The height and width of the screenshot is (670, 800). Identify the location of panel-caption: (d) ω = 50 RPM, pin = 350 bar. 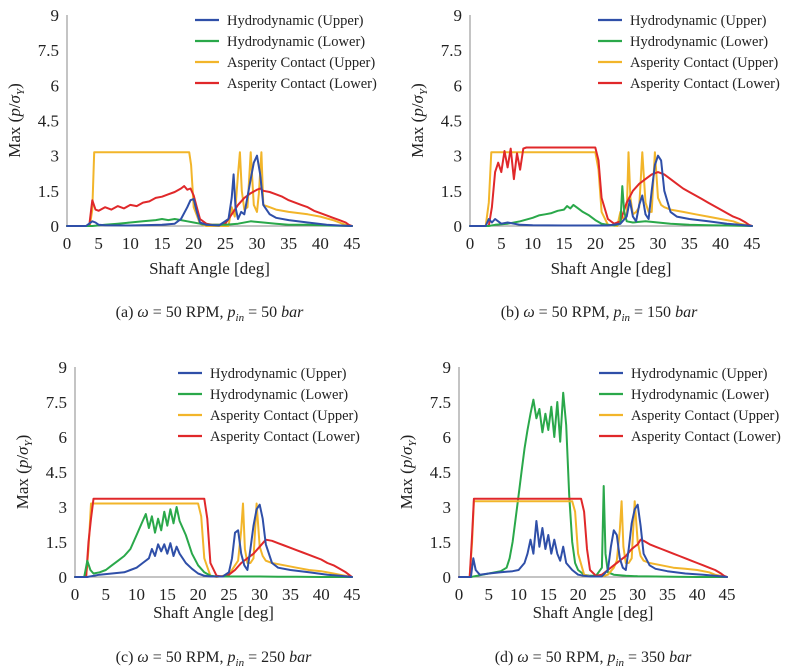
(593, 659).